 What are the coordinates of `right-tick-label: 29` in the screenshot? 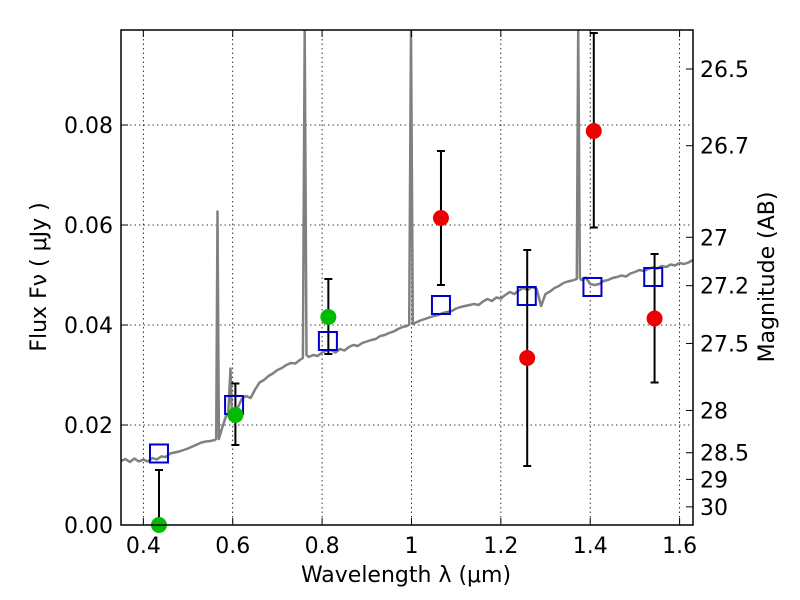 It's located at (714, 480).